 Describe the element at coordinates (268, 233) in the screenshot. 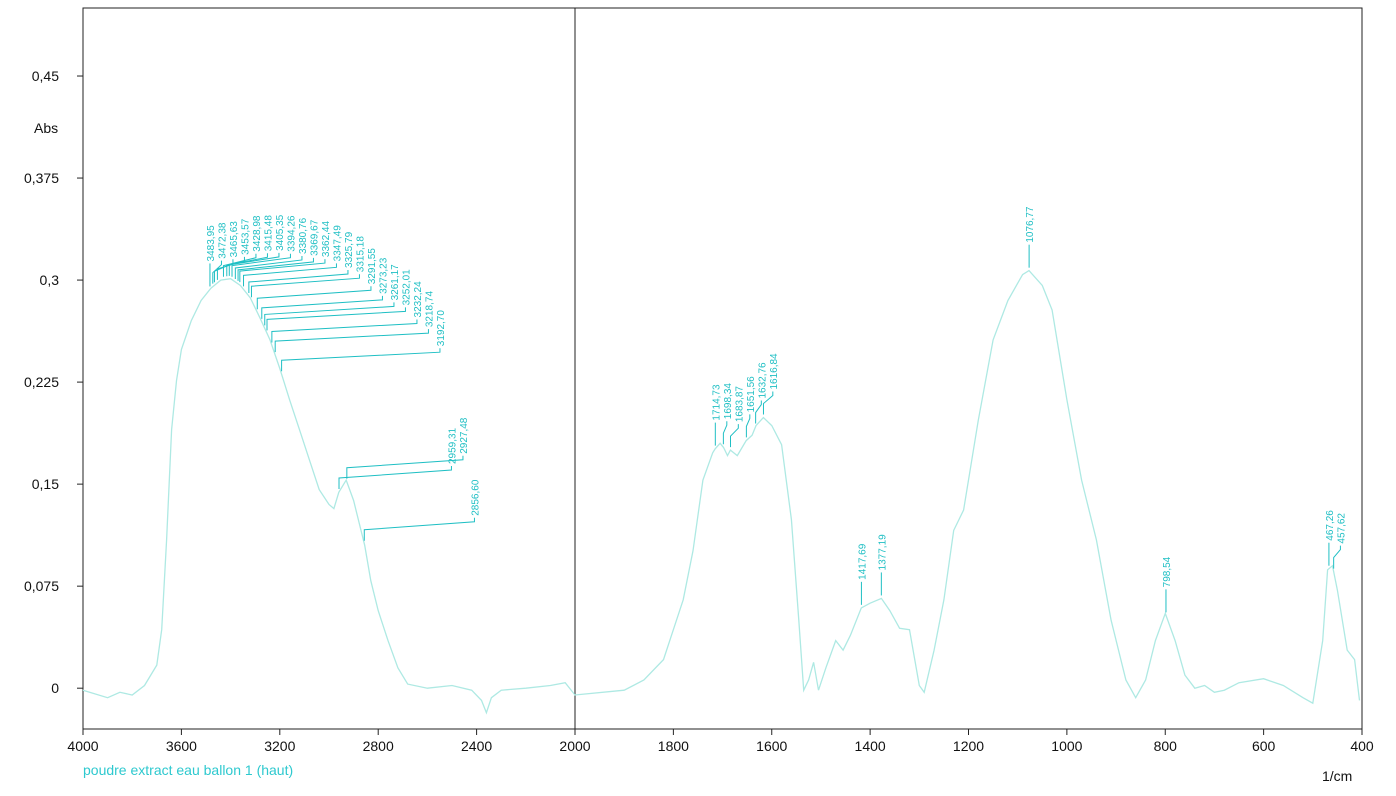

I see `peak-label: 3415,48` at that location.